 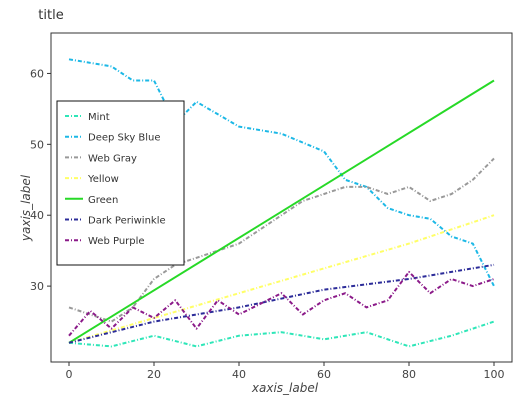 What do you see at coordinates (103, 200) in the screenshot?
I see `legend-label: Green` at bounding box center [103, 200].